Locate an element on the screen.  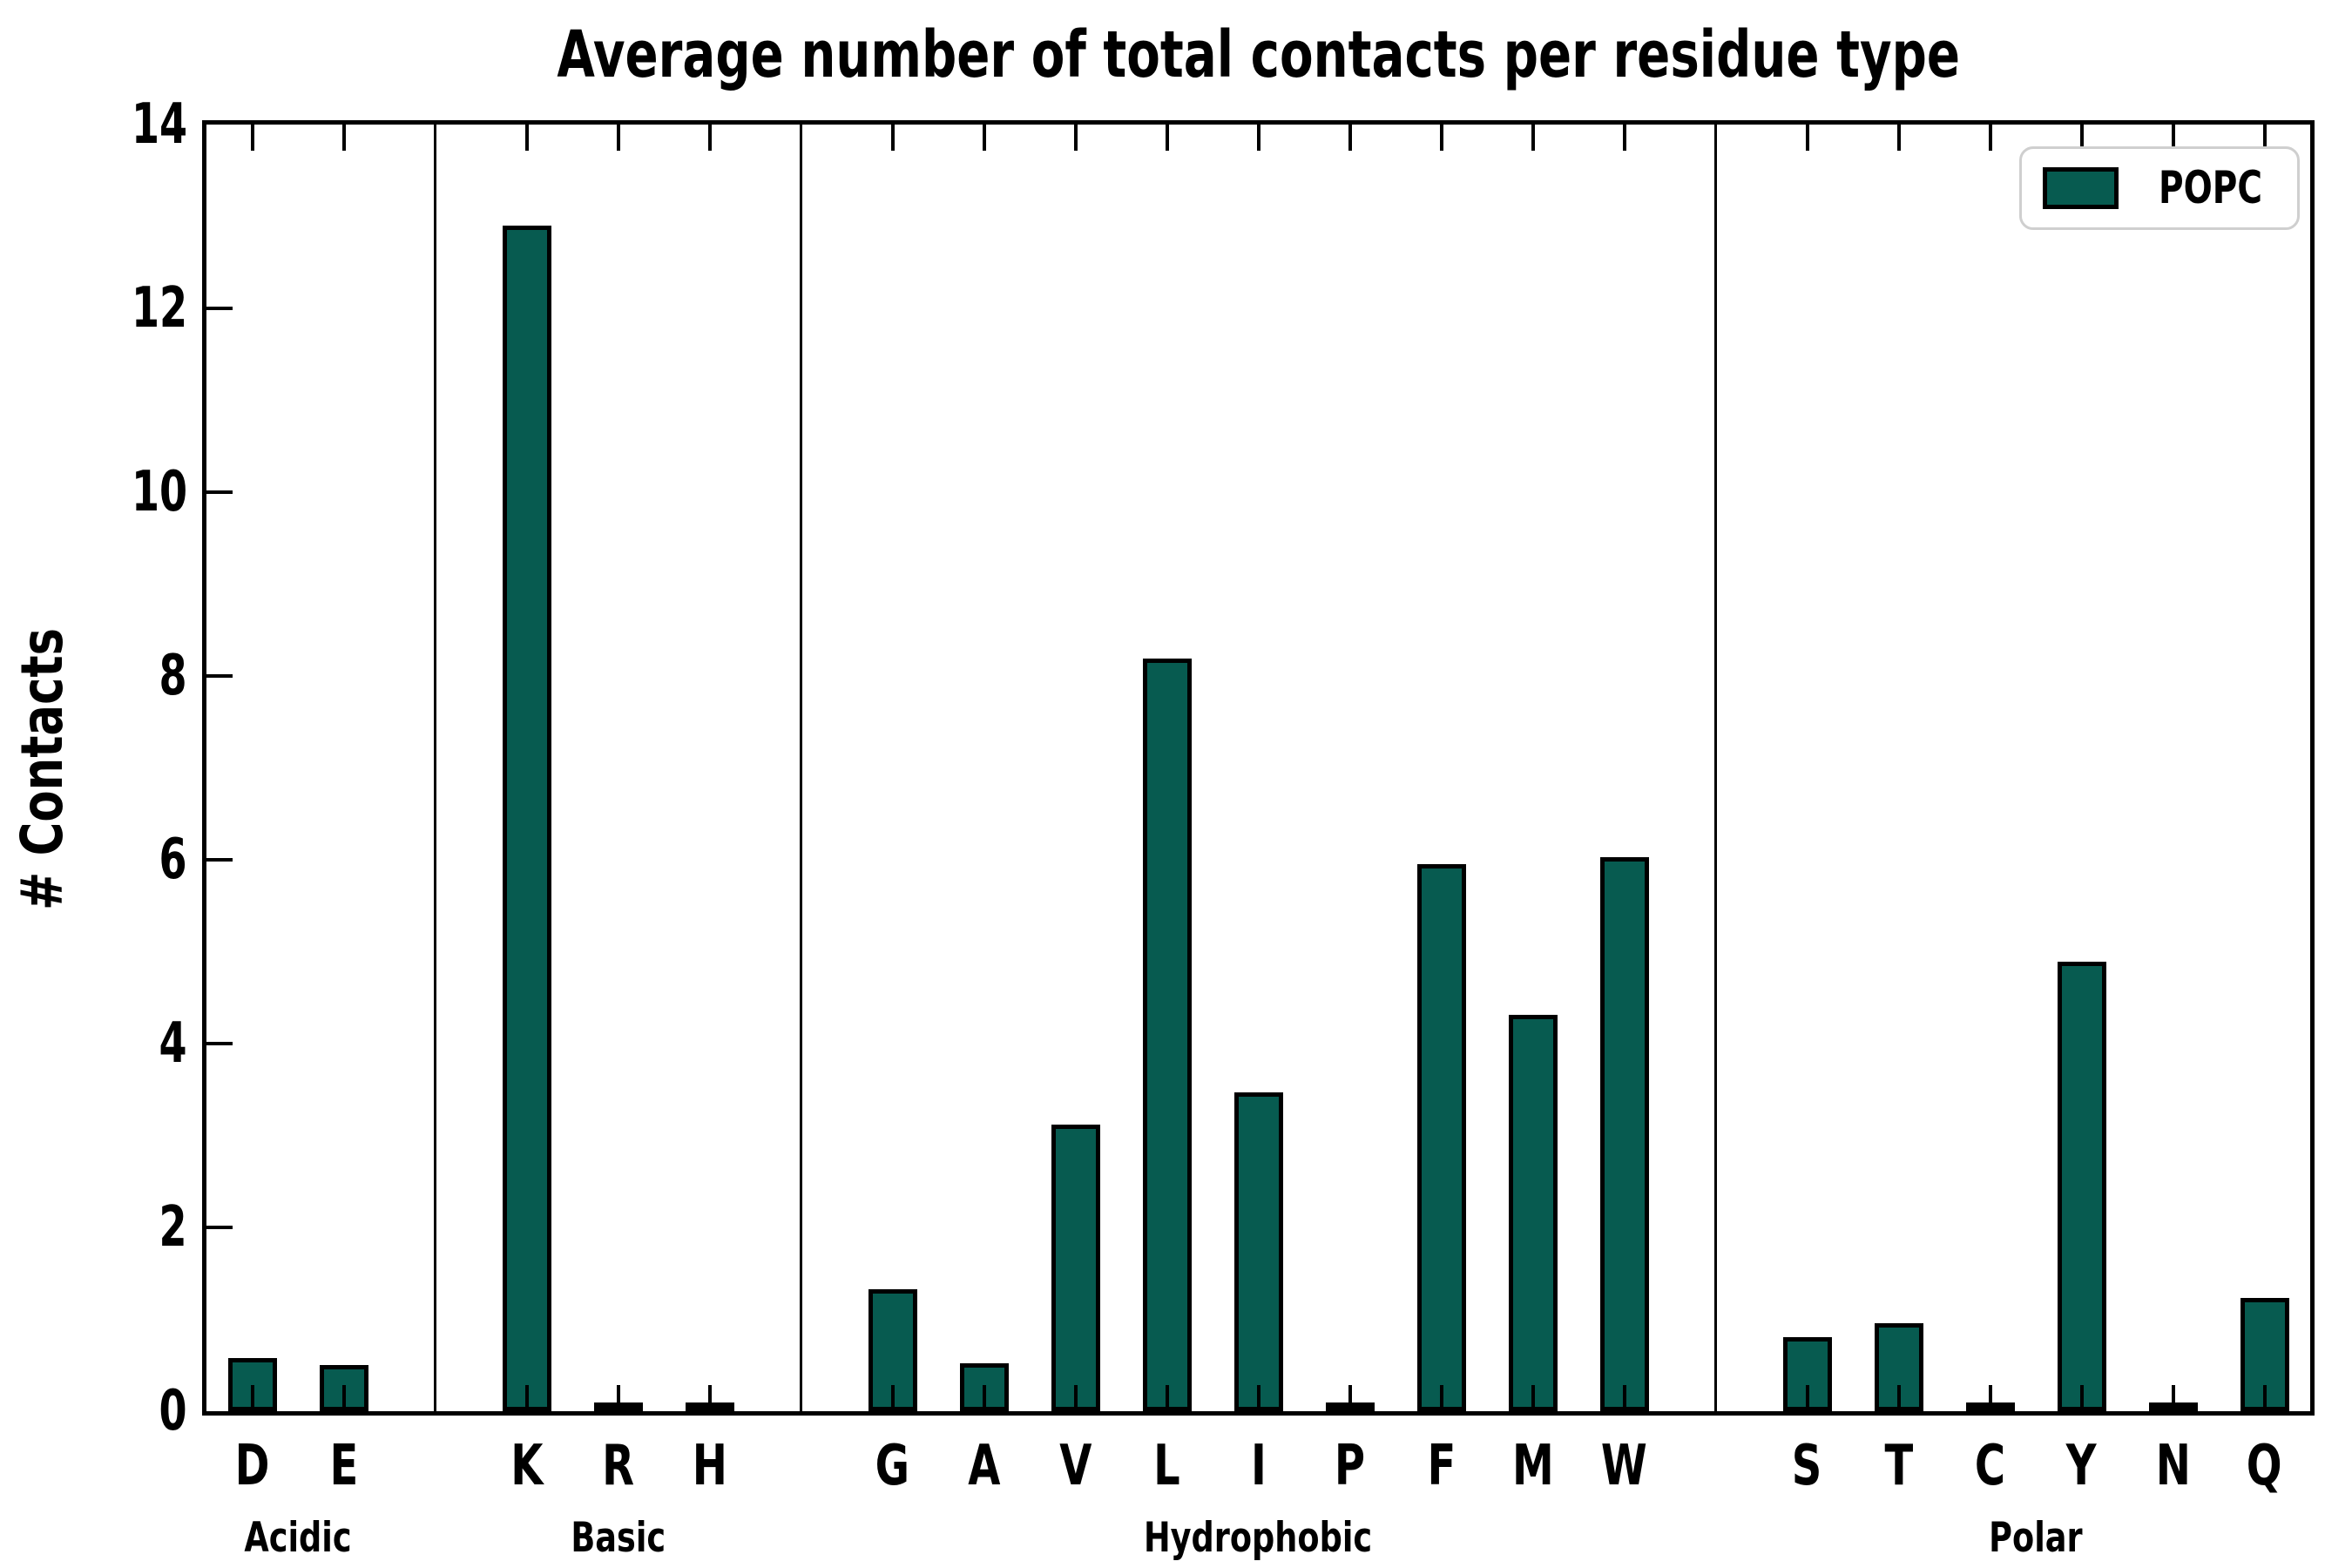
x-tick-bottom-M is located at coordinates (1533, 1398).